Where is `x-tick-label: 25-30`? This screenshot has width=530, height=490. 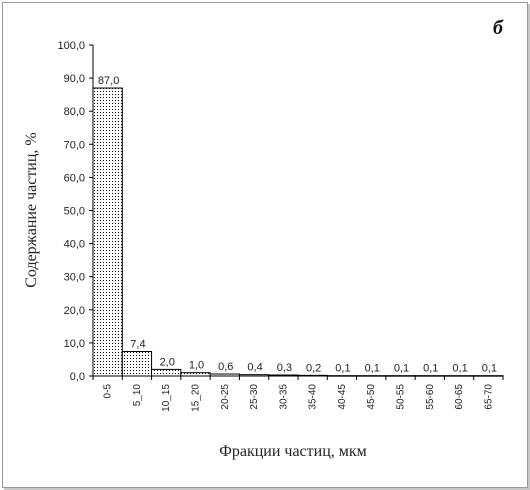
x-tick-label: 25-30 is located at coordinates (254, 397).